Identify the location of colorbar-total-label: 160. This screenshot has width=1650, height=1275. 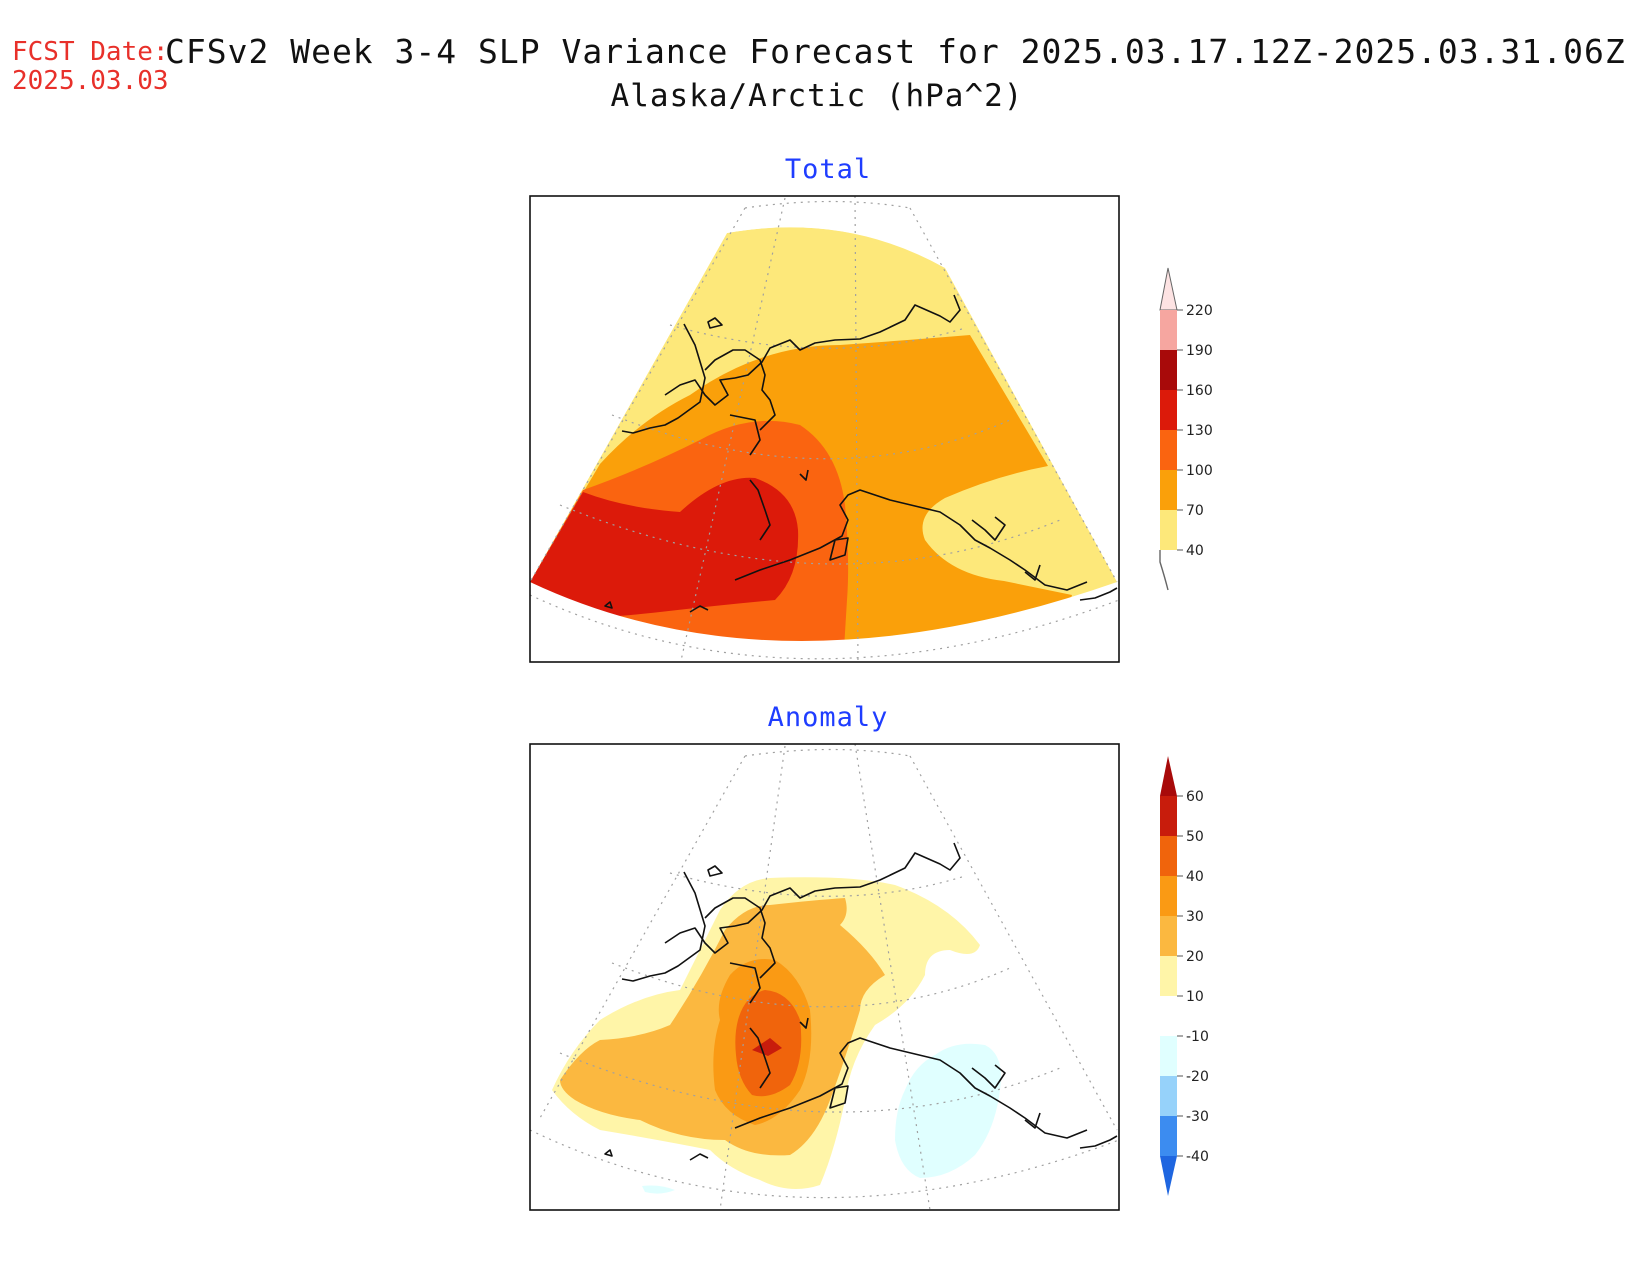
(1199, 391).